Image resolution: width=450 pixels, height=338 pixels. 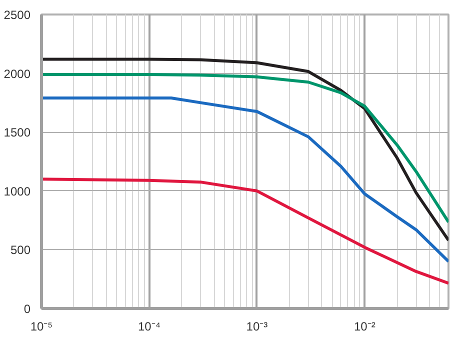 I want to click on y-tick-label: 2500, so click(x=17, y=15).